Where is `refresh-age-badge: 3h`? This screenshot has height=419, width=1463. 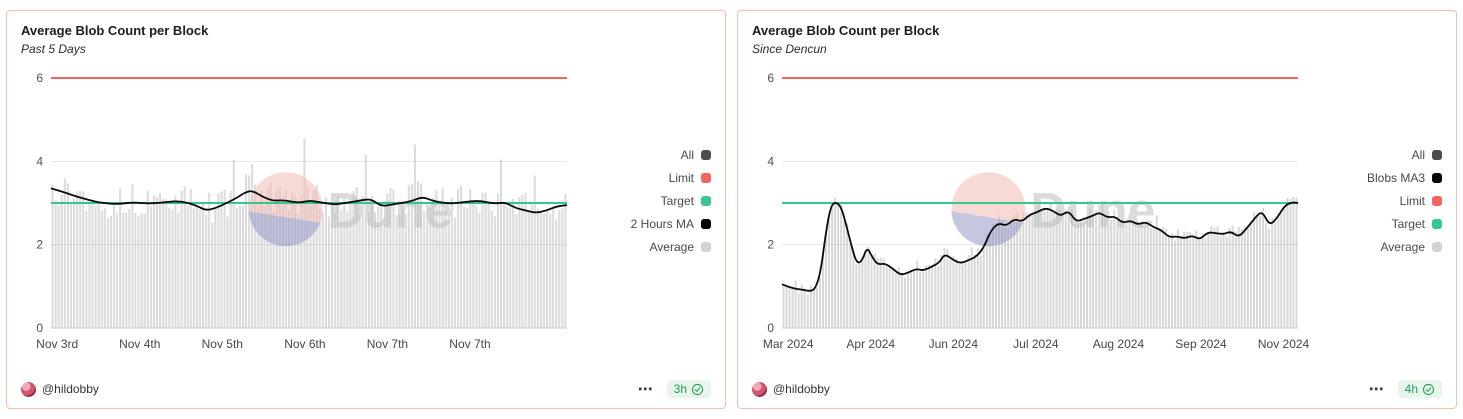
refresh-age-badge: 3h is located at coordinates (688, 389).